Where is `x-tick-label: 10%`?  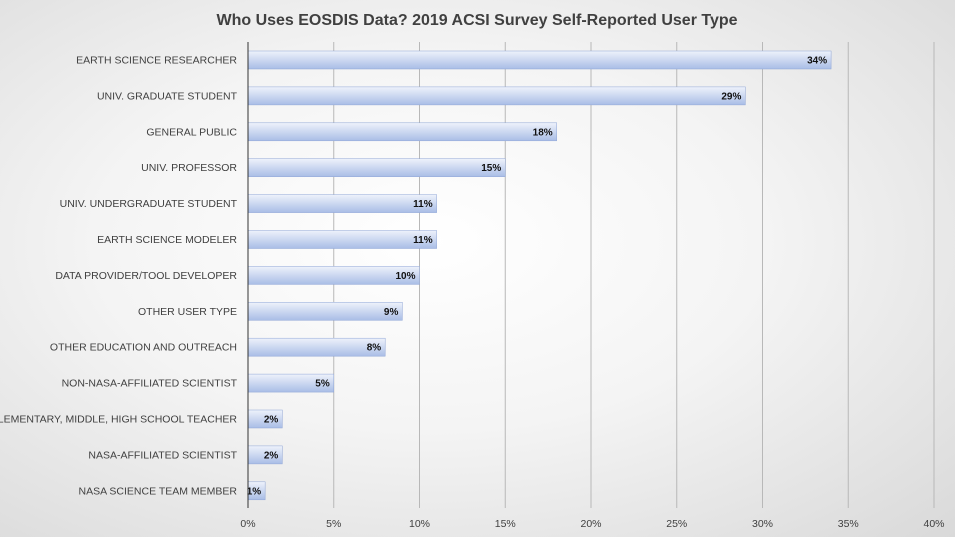
x-tick-label: 10% is located at coordinates (419, 524).